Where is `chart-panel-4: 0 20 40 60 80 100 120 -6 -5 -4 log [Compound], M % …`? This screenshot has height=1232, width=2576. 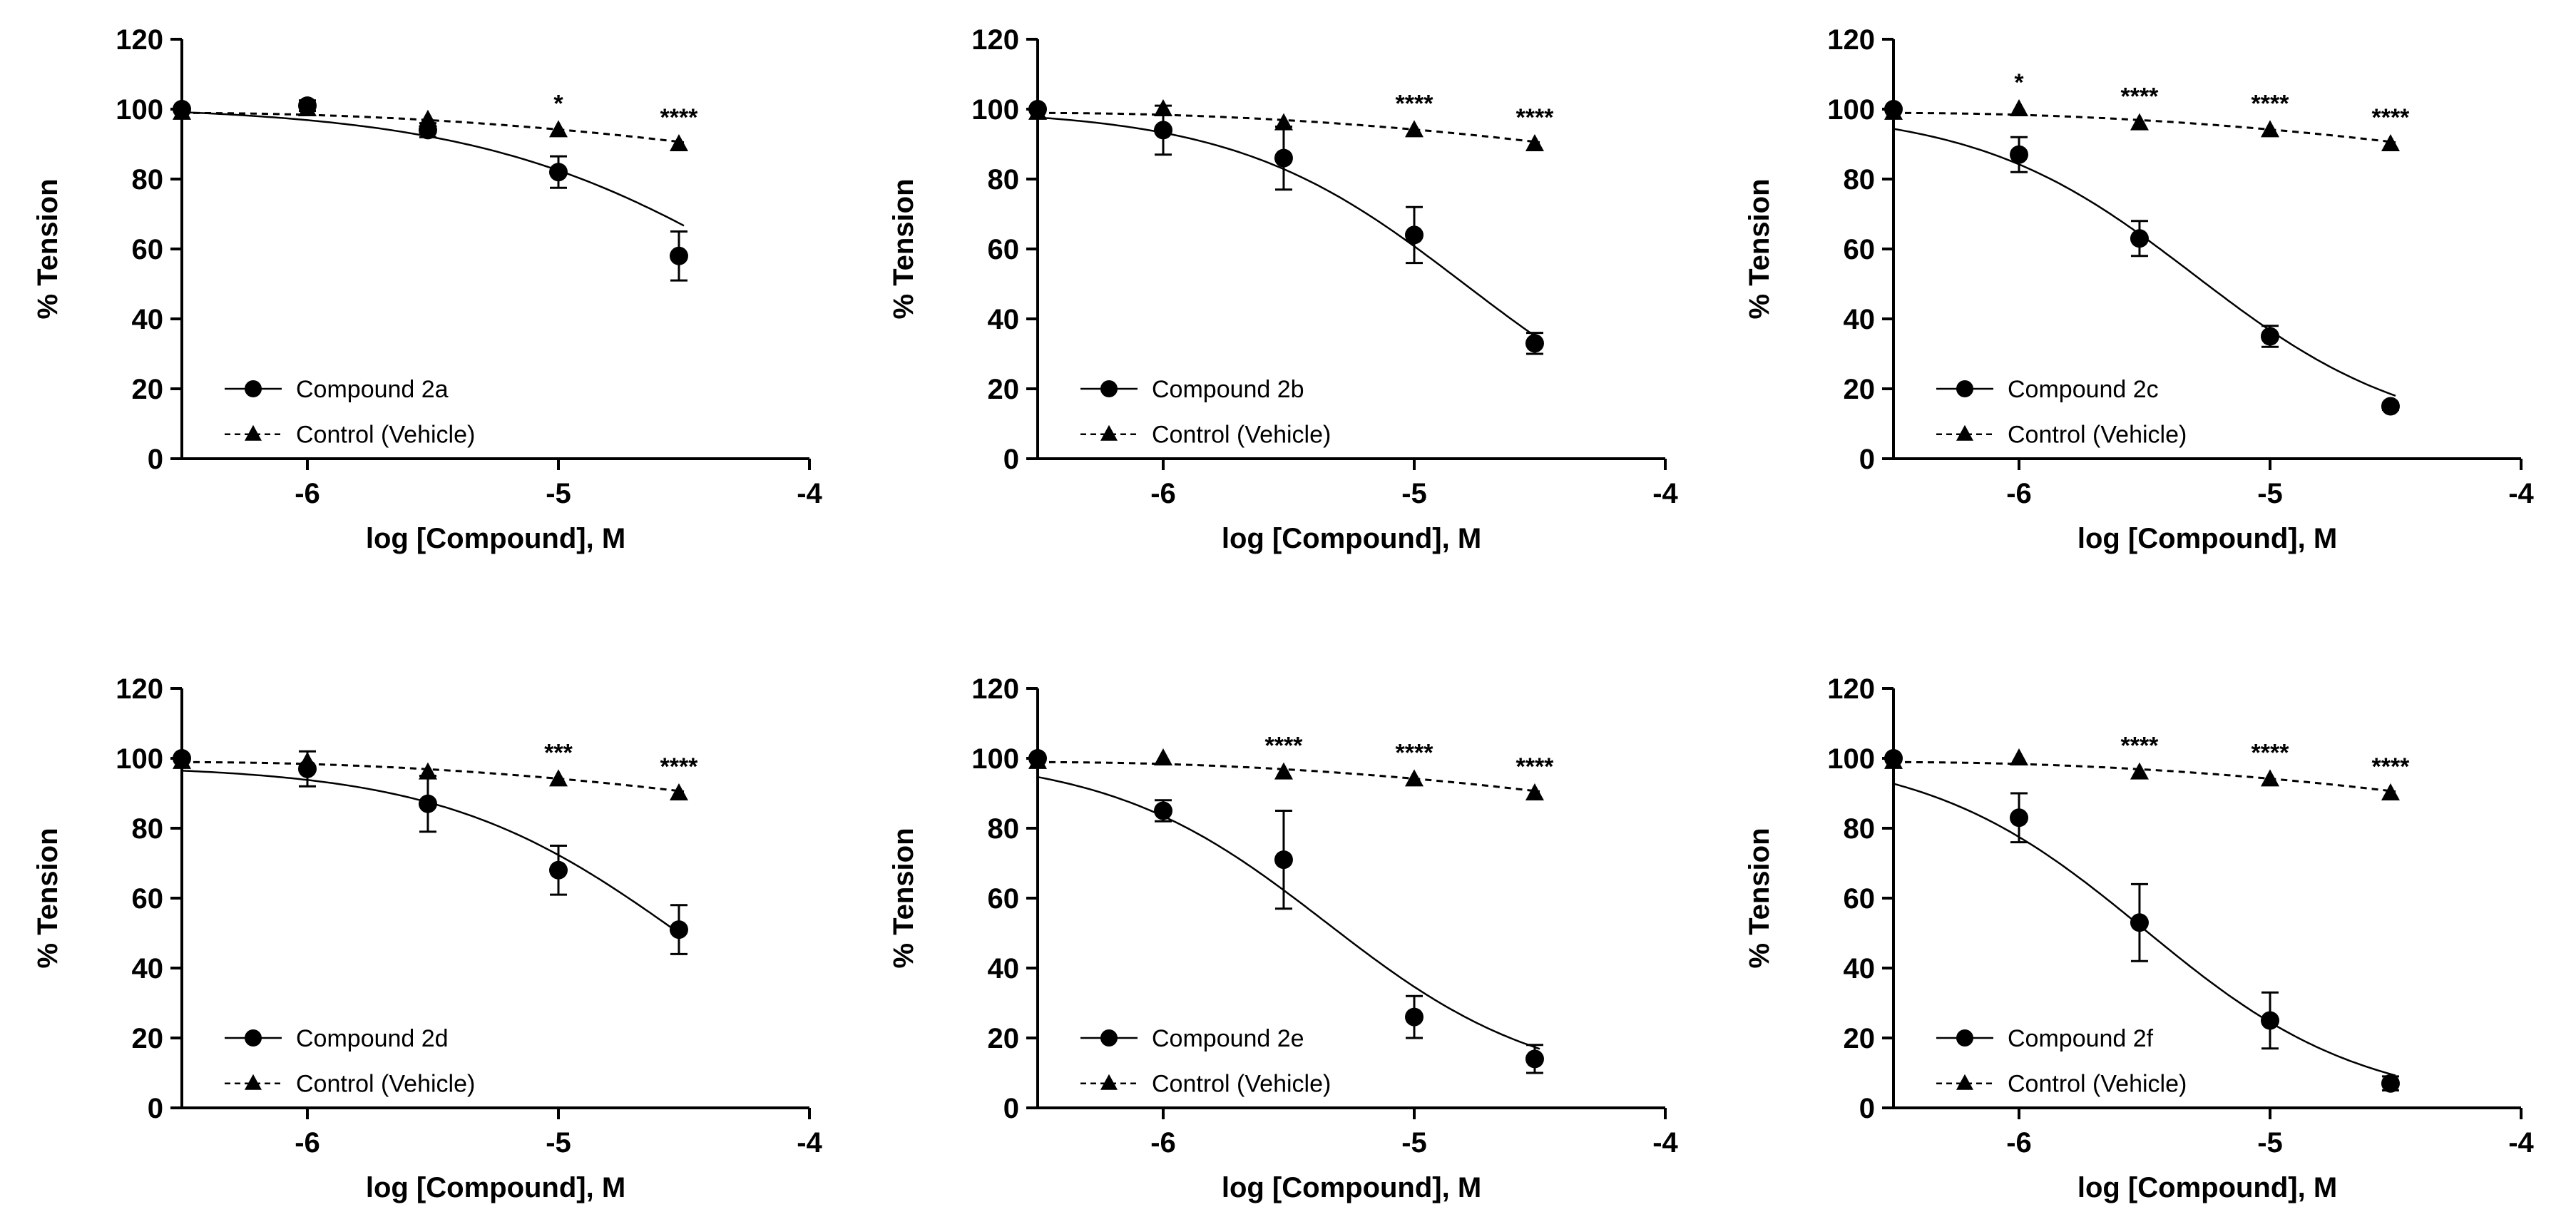 chart-panel-4: 0 20 40 60 80 100 120 -6 -5 -4 log [Compound], M % … is located at coordinates (428, 938).